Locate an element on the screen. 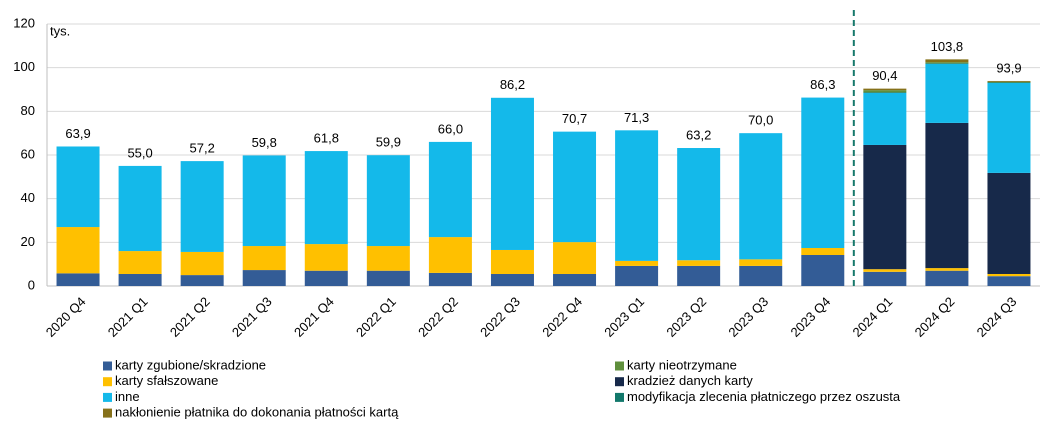 This screenshot has height=427, width=1043. x-tick-group: 2023 Q4 is located at coordinates (810, 317).